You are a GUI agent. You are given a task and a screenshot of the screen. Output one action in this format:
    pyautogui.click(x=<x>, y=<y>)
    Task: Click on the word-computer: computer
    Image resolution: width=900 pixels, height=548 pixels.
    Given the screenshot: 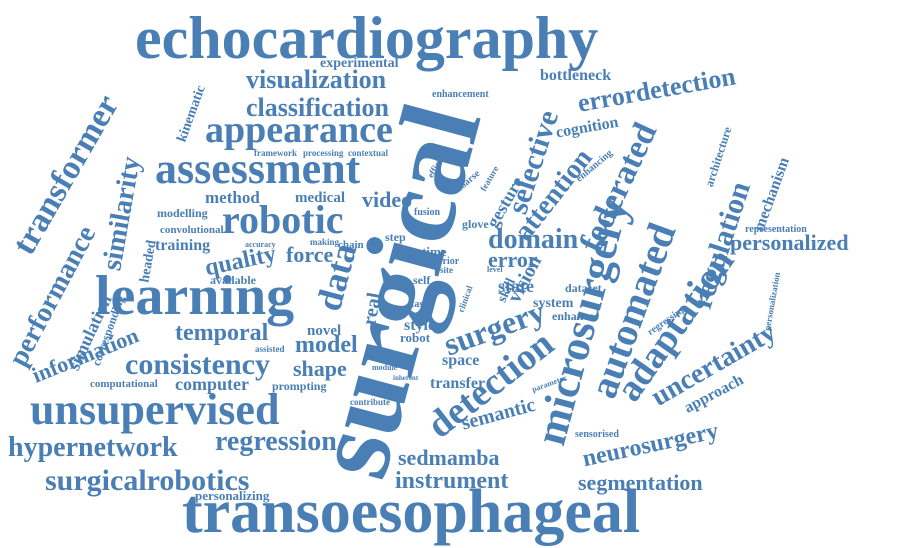 What is the action you would take?
    pyautogui.click(x=212, y=384)
    